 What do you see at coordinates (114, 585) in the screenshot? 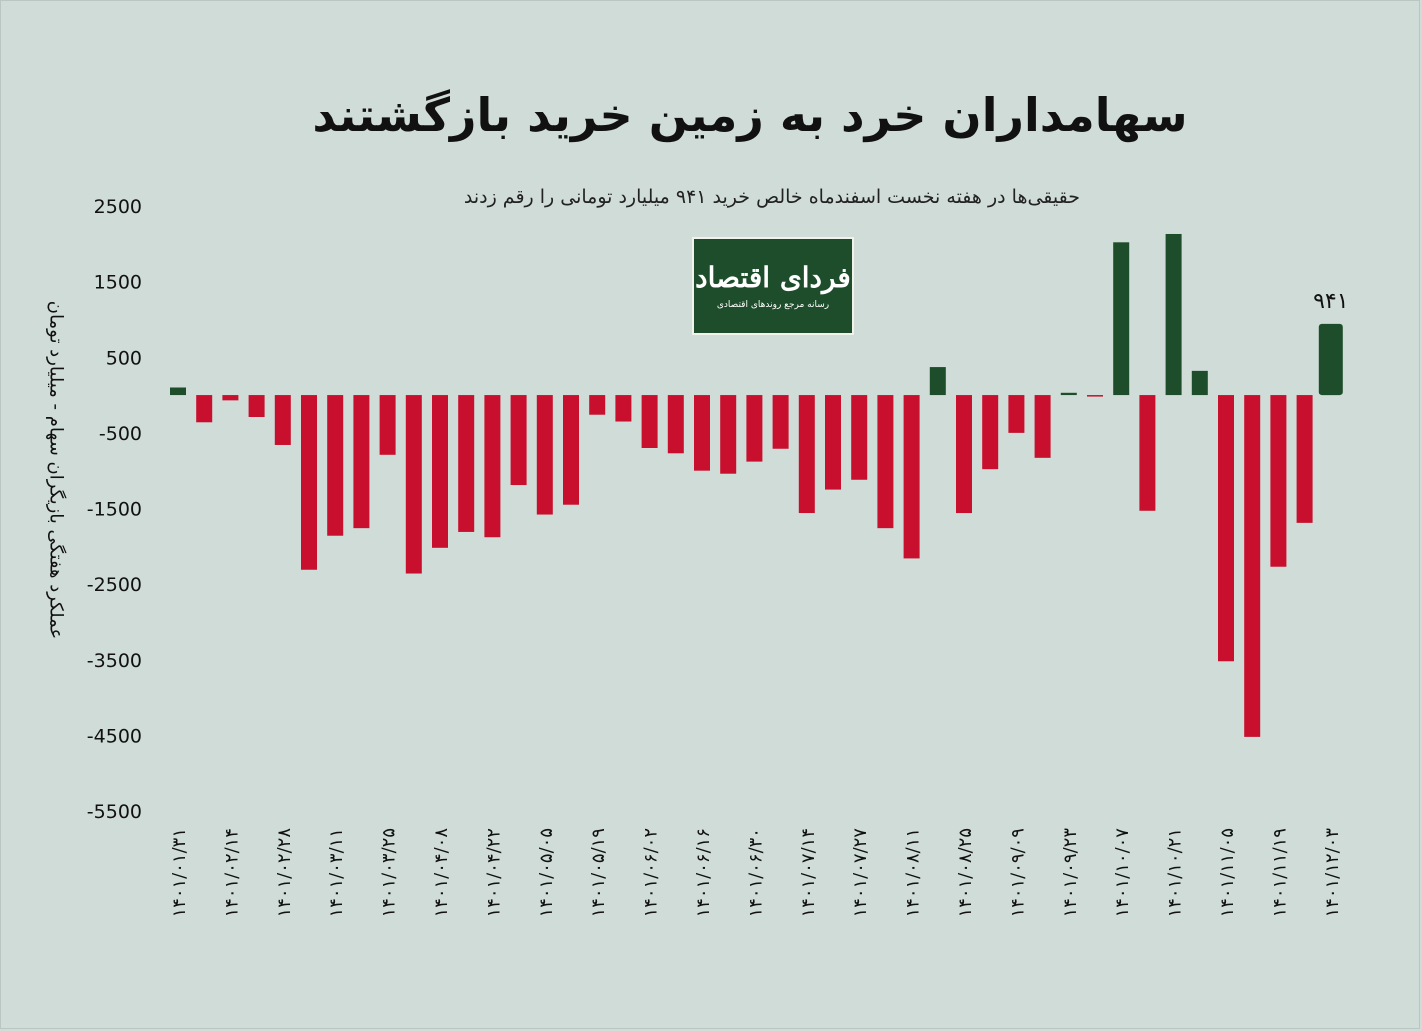
I see `y-tick-label: -2500` at bounding box center [114, 585].